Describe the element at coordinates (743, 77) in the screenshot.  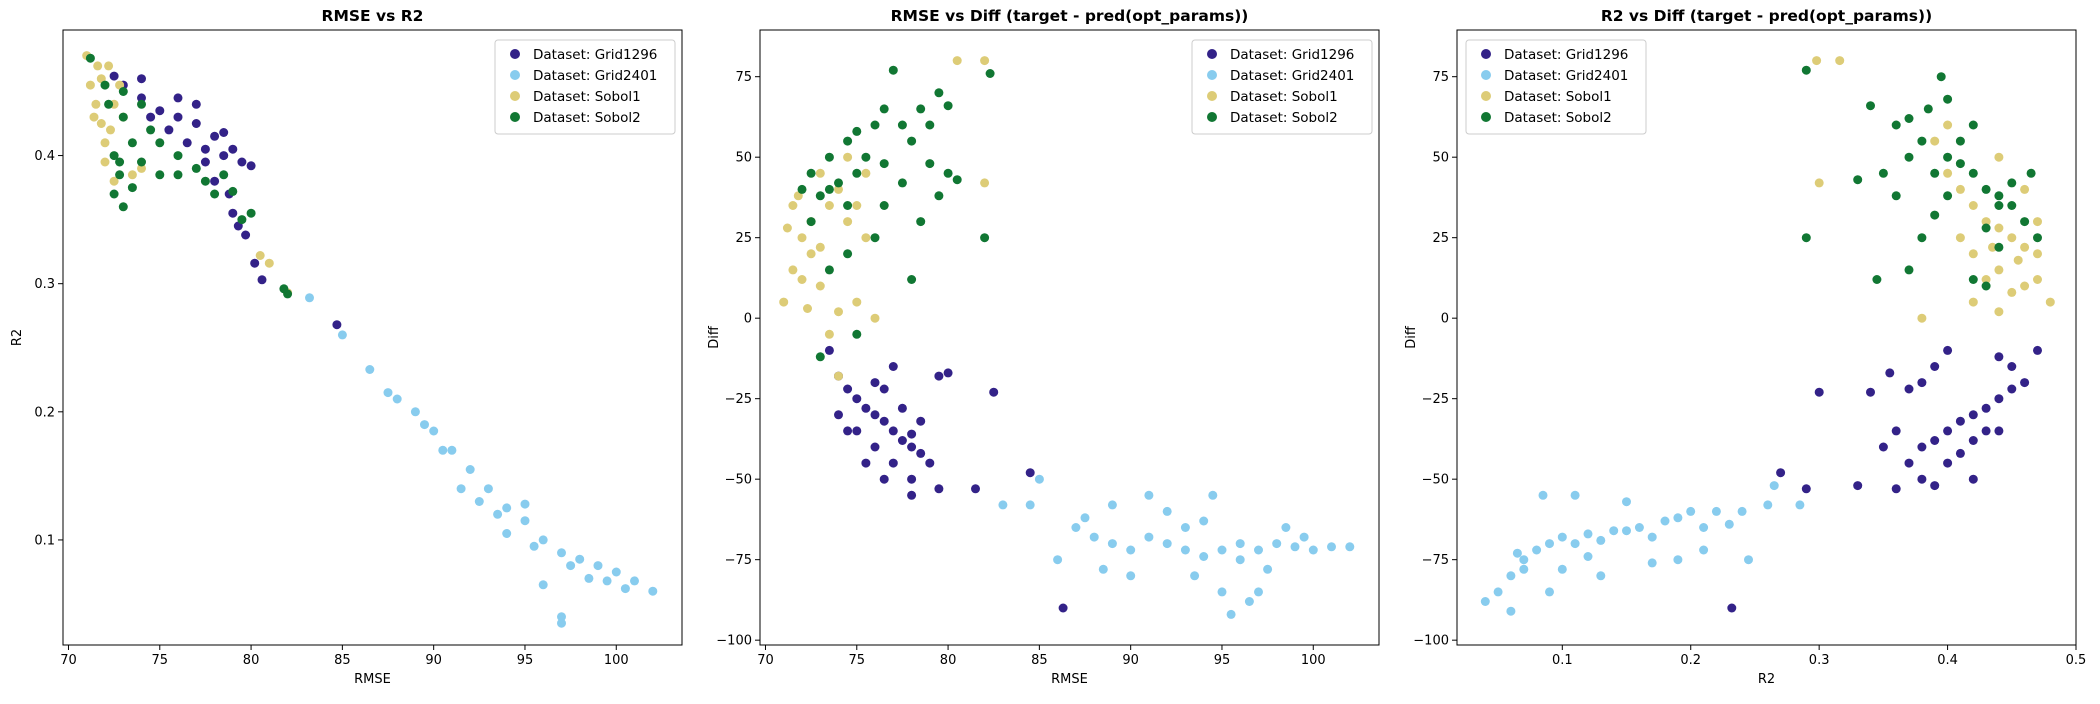
I see `y-tick-label: 75` at that location.